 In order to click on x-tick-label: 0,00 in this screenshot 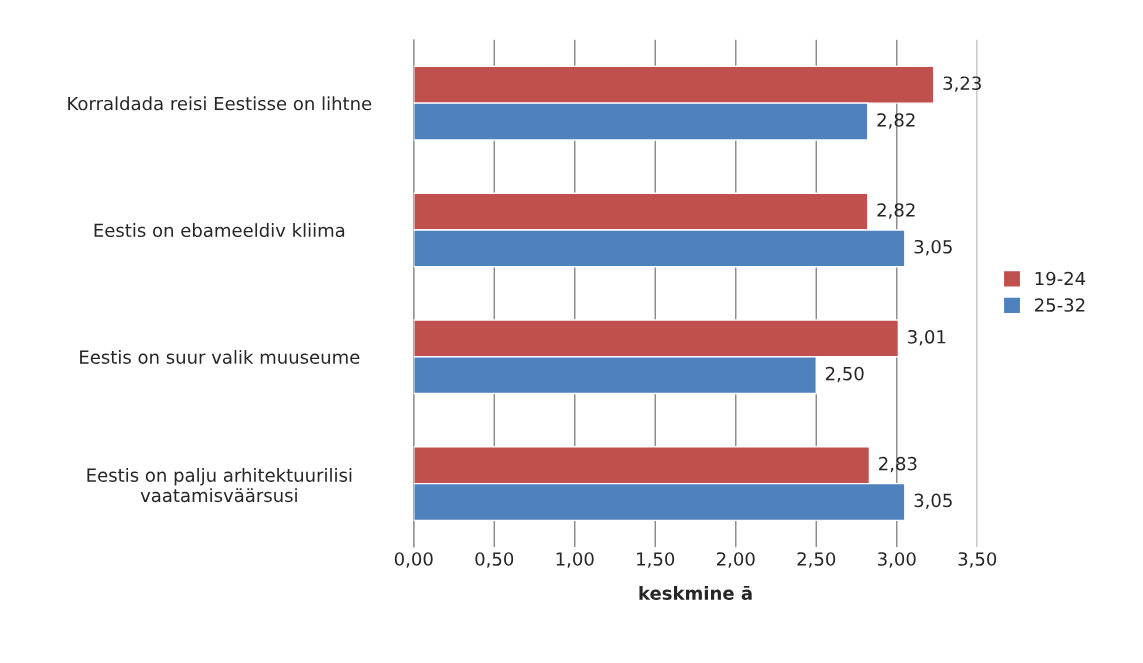, I will do `click(413, 560)`.